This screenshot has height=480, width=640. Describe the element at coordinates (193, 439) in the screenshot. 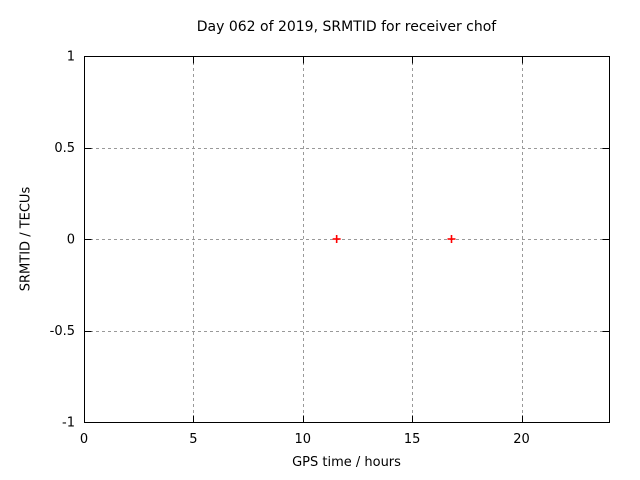

I see `x-tick-label: 5` at that location.